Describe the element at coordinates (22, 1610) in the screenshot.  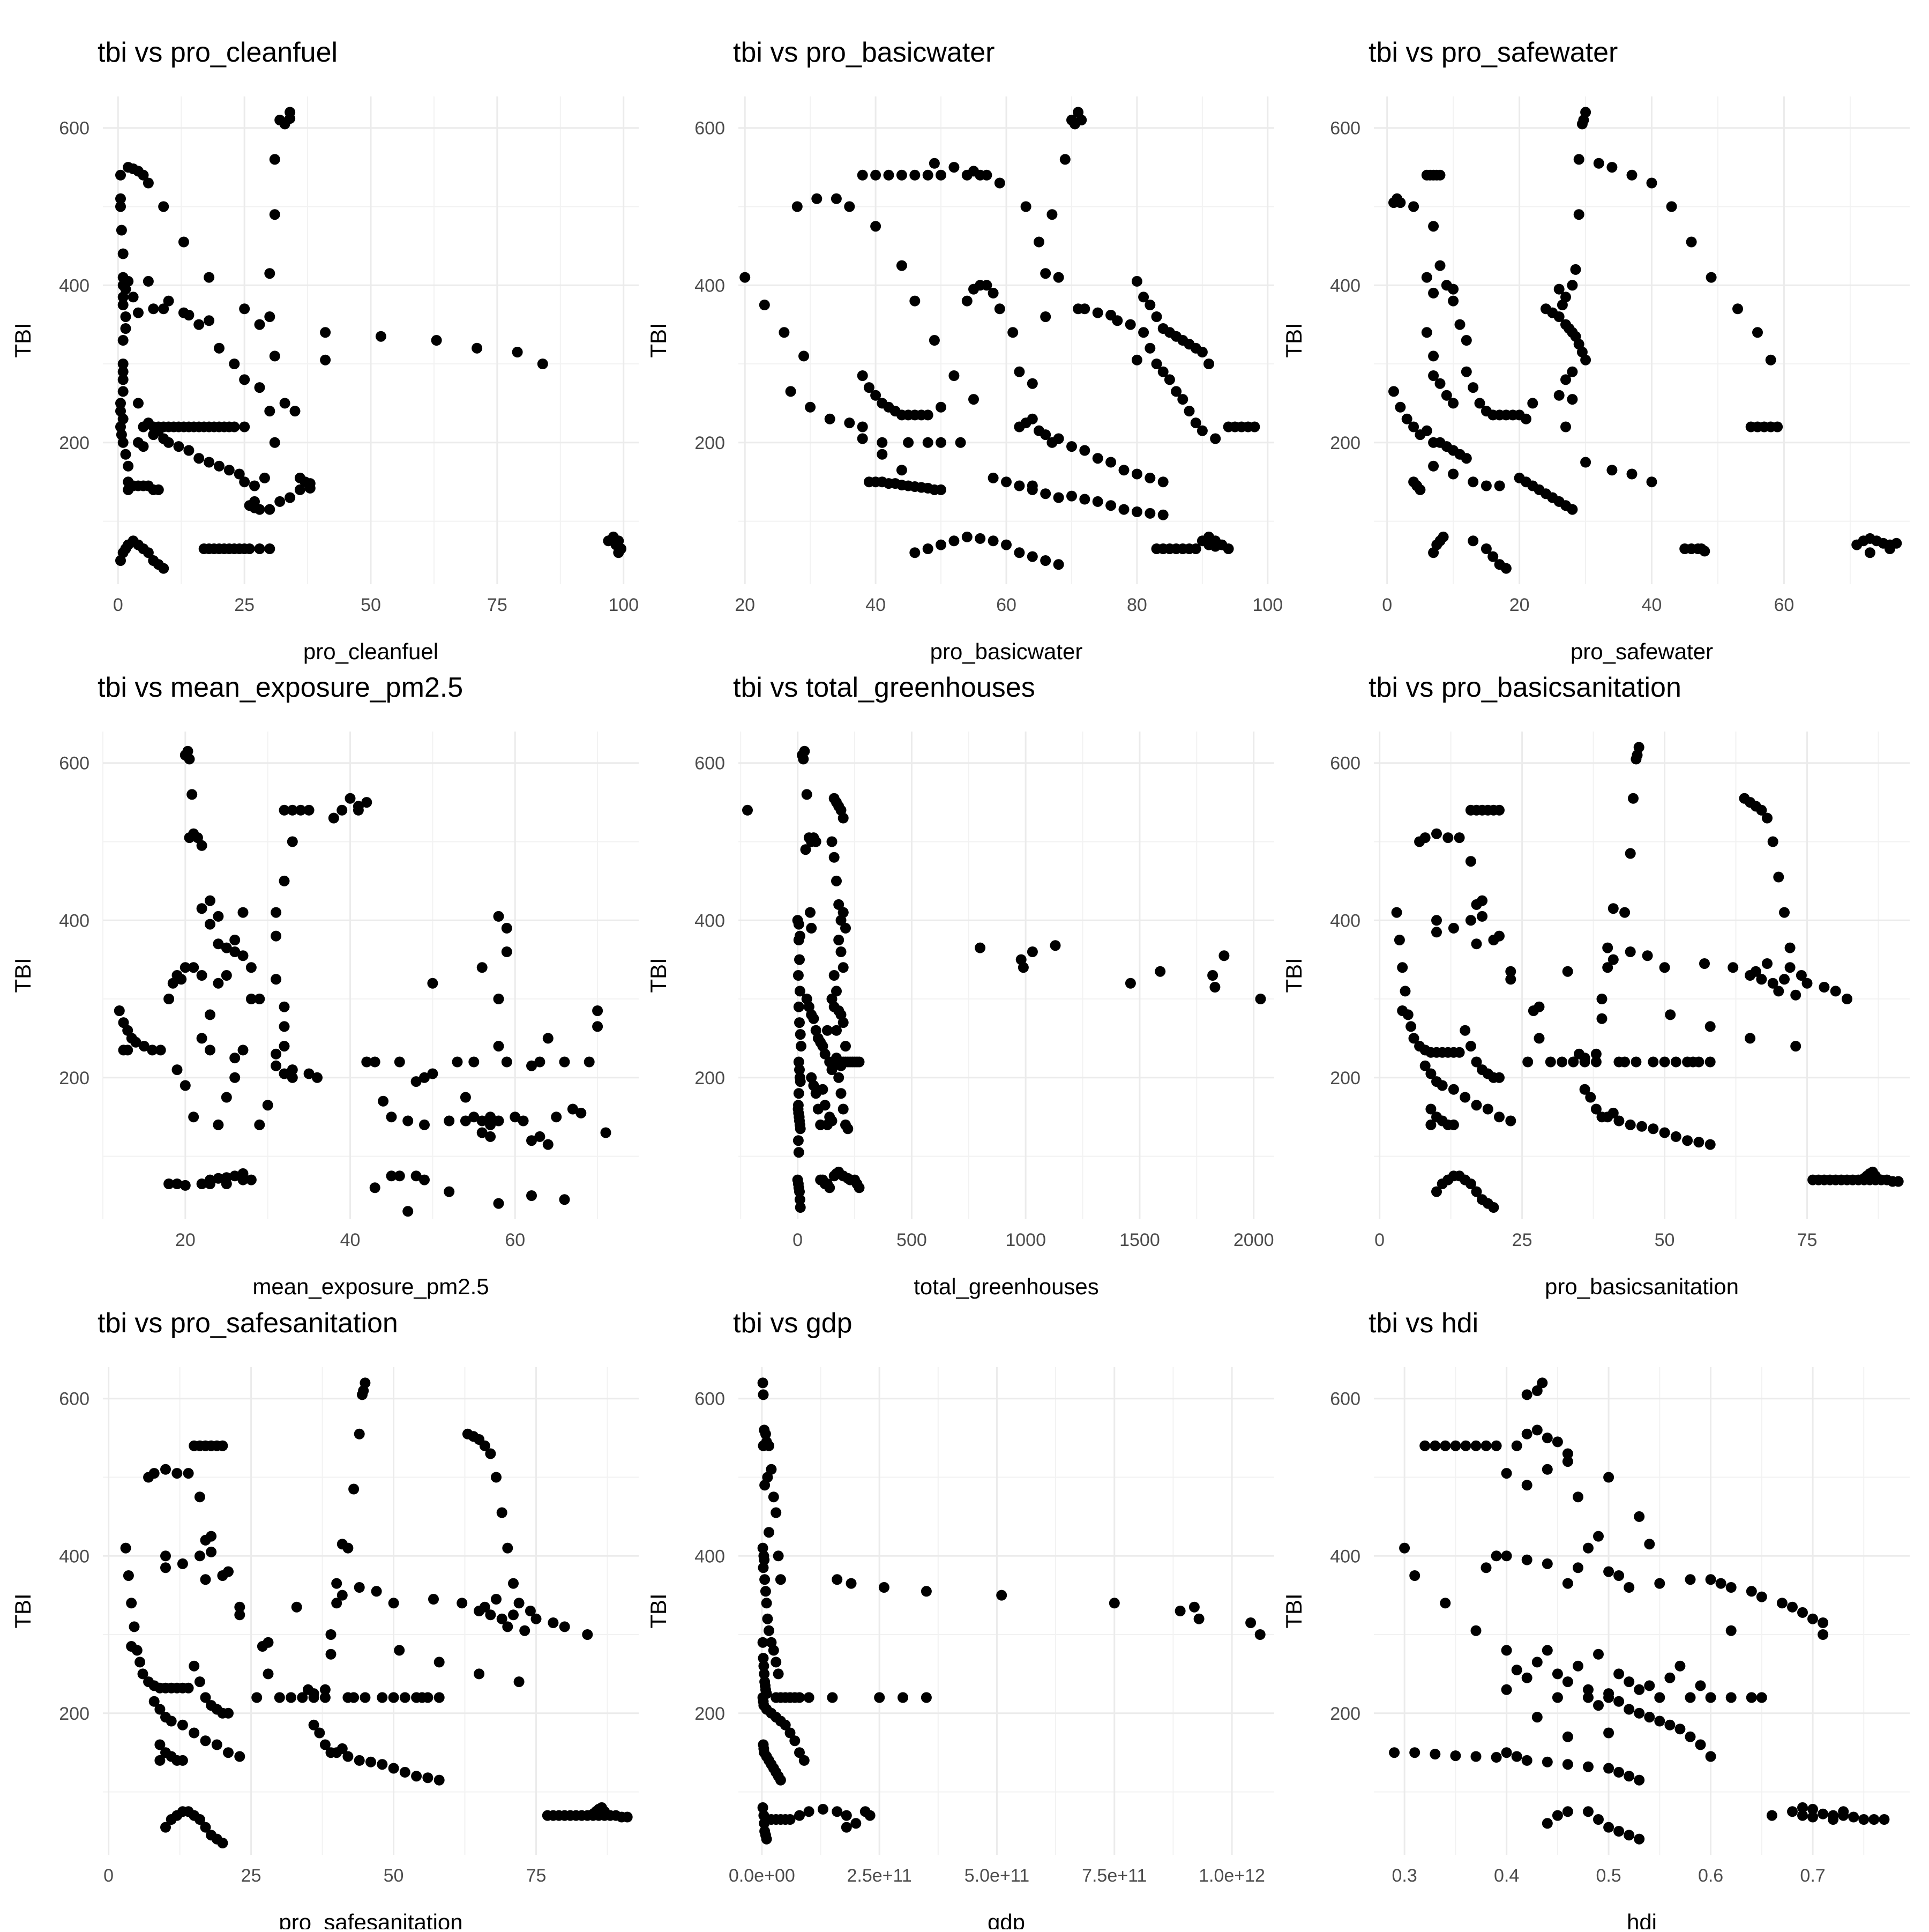
I see `y-axis-label: TBI` at that location.